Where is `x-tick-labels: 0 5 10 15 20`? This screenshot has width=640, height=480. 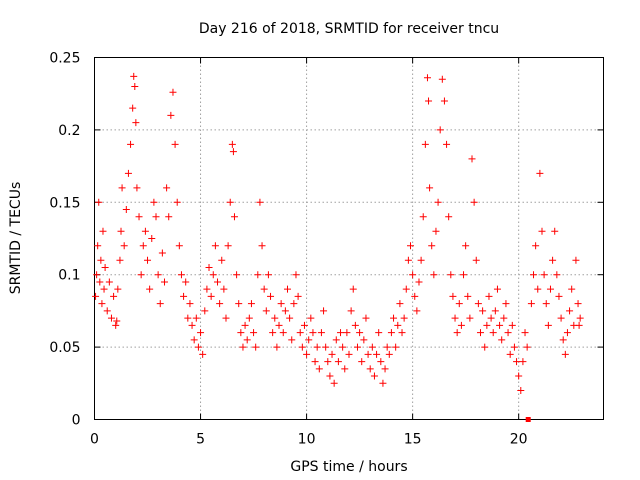
x-tick-labels: 0 5 10 15 20 is located at coordinates (309, 440).